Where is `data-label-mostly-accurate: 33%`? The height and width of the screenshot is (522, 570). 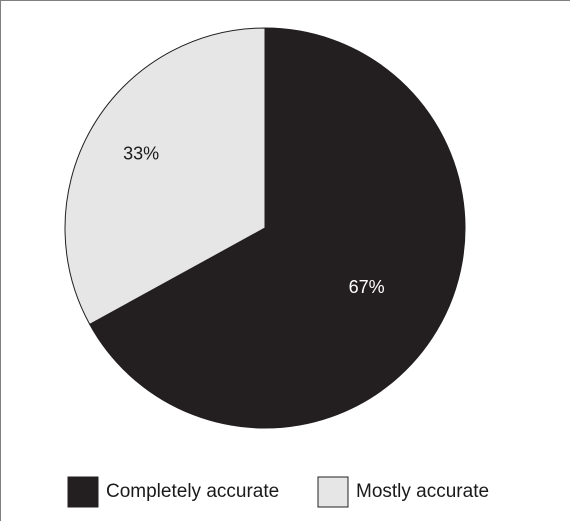 data-label-mostly-accurate: 33% is located at coordinates (141, 153).